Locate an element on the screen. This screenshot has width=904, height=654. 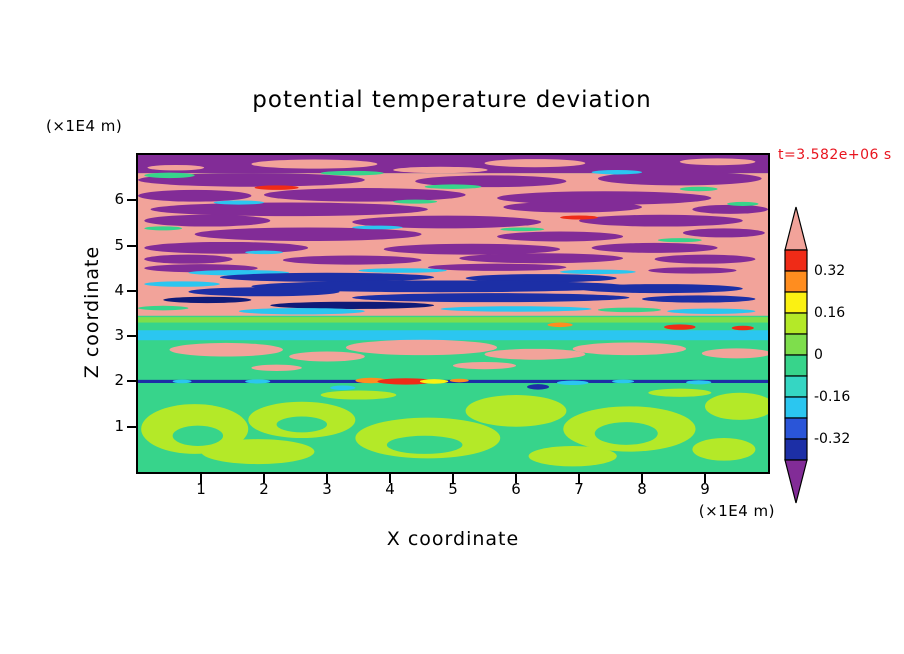
field-band is located at coordinates (453, 320).